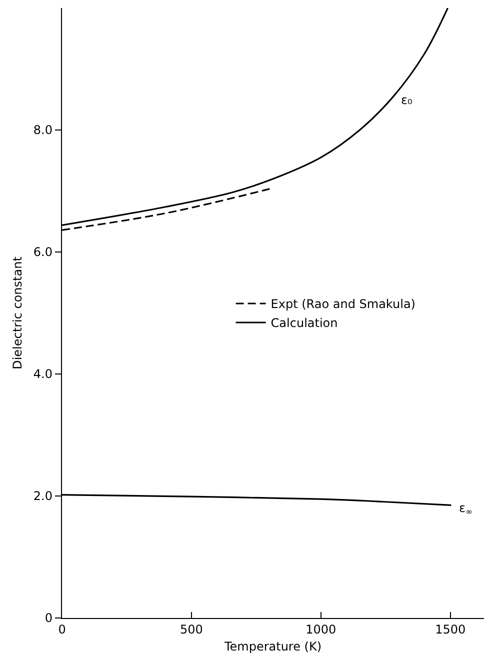  I want to click on legend-label: Expt (Rao and Smakula), so click(343, 304).